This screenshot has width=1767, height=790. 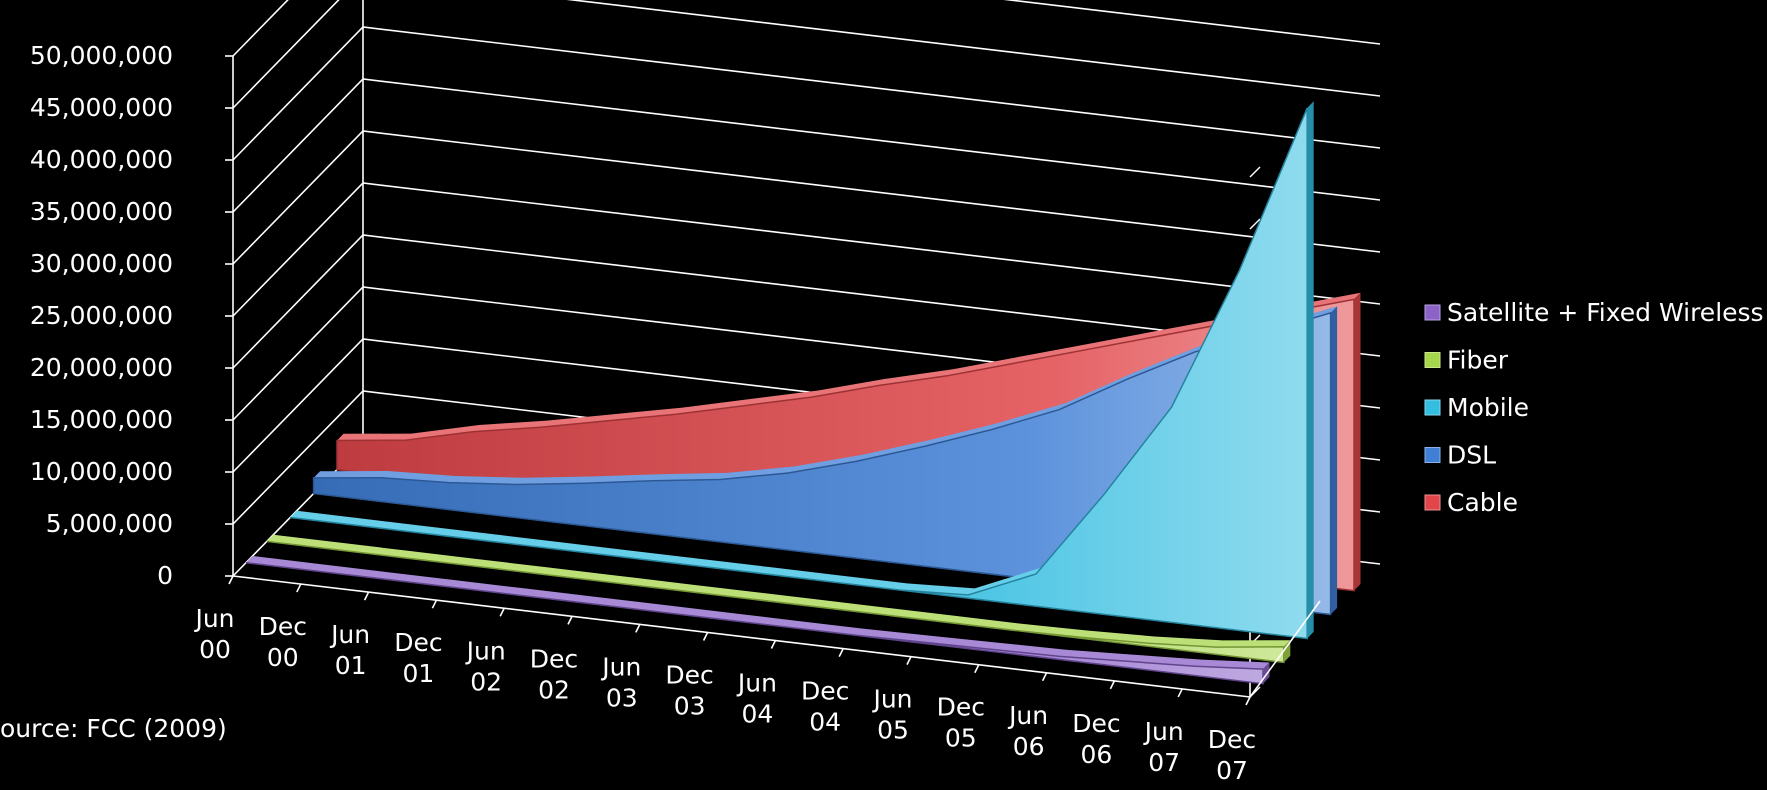 What do you see at coordinates (554, 674) in the screenshot?
I see `x-tick-label: Dec 02` at bounding box center [554, 674].